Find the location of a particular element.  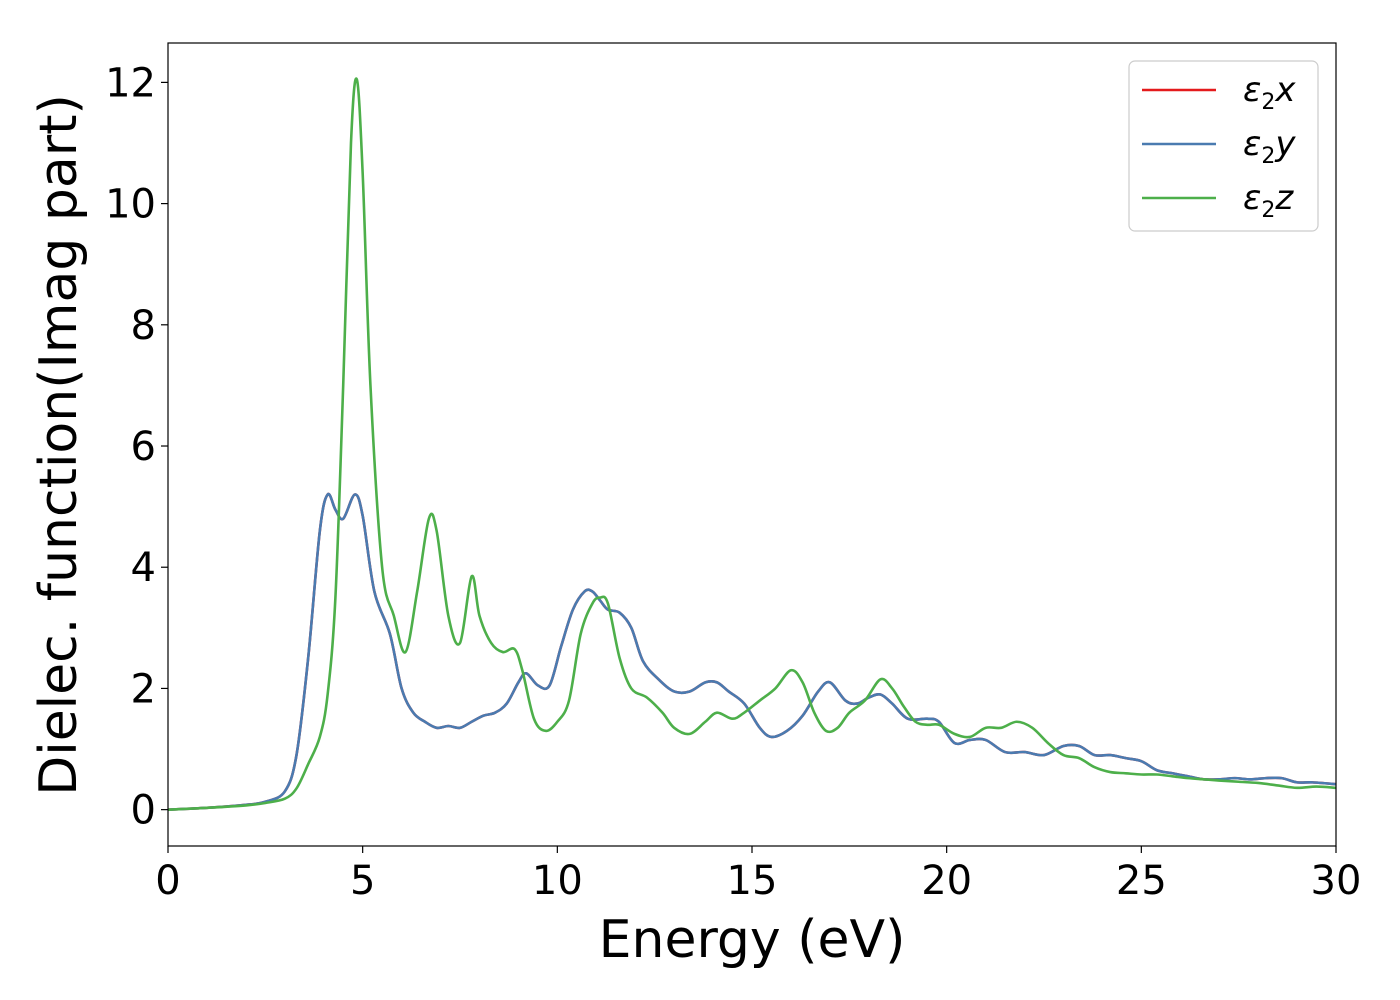

y-tick-label: 10 is located at coordinates (130, 205).